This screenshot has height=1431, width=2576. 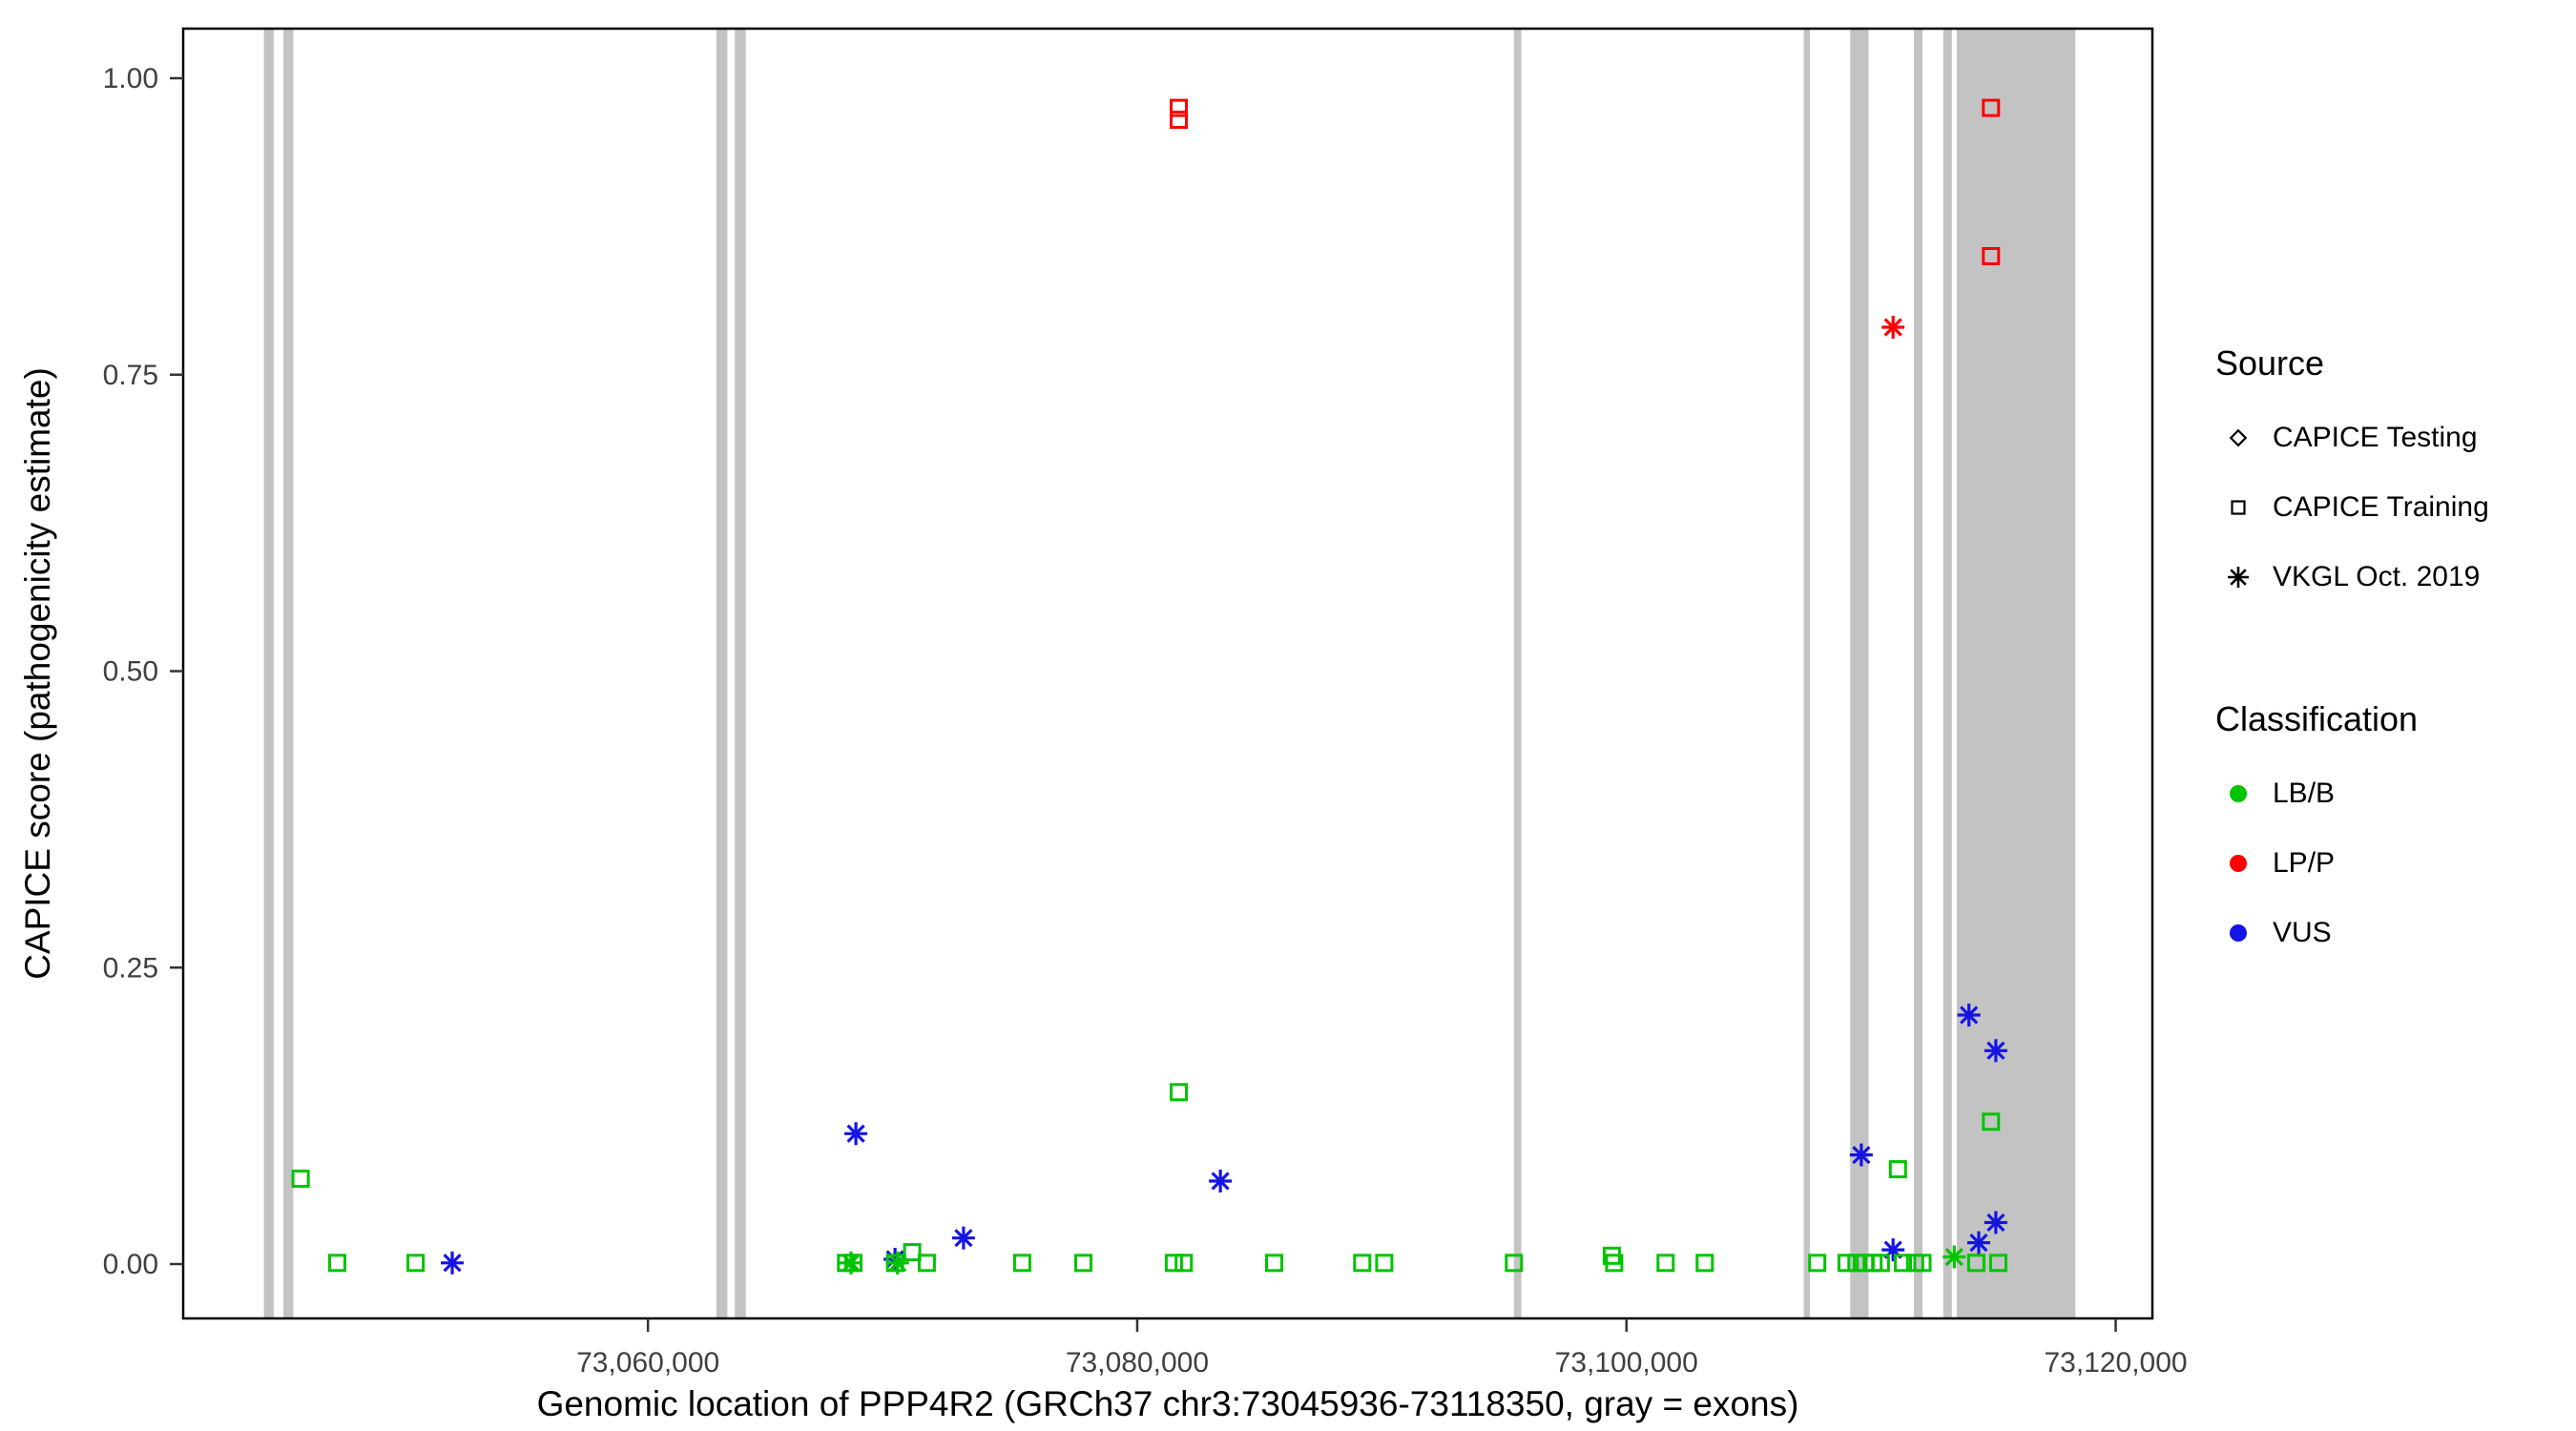 What do you see at coordinates (2375, 437) in the screenshot?
I see `legend-label: CAPICE Testing` at bounding box center [2375, 437].